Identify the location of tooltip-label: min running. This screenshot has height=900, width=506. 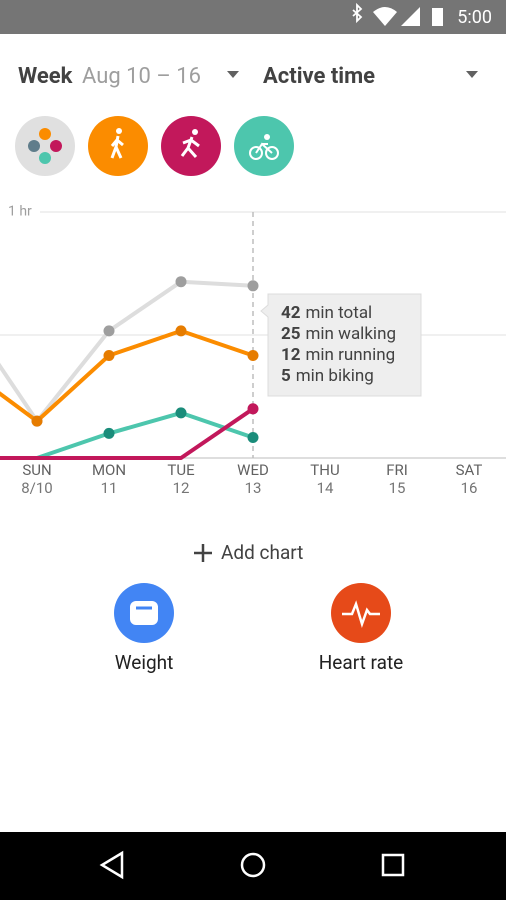
(351, 355).